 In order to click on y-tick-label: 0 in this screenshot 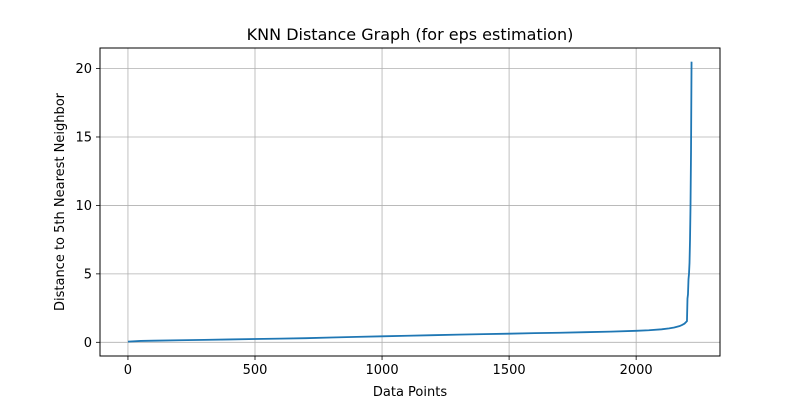, I will do `click(88, 343)`.